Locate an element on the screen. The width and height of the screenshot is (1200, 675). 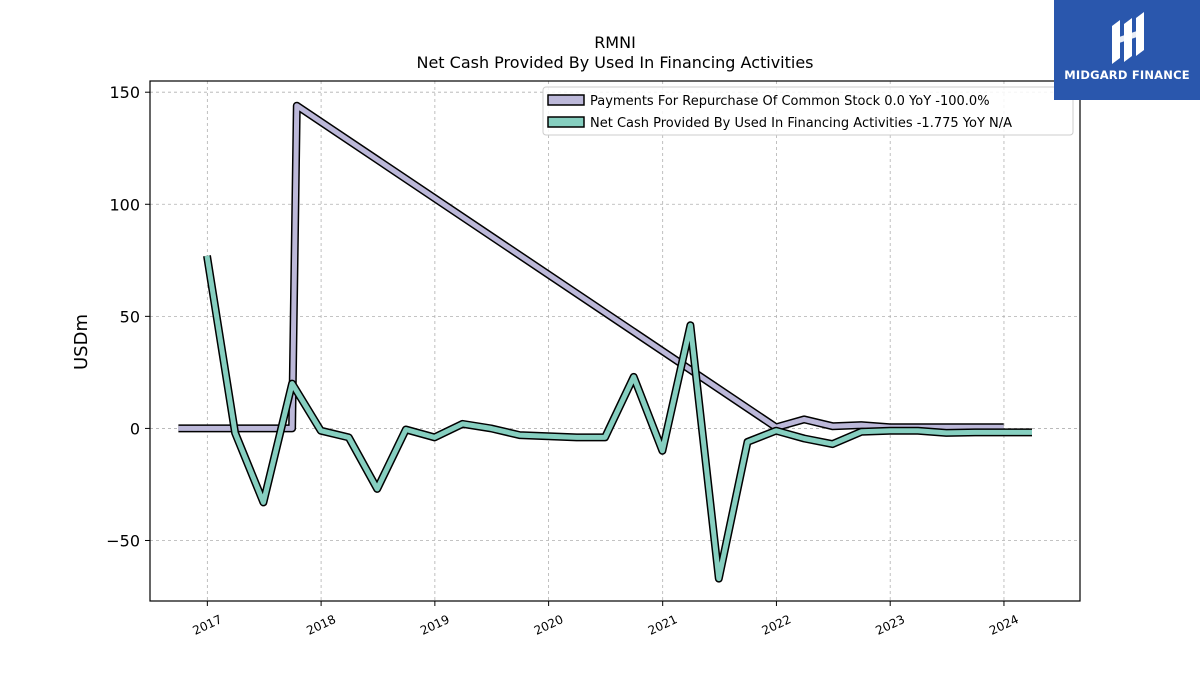
x-tick-label: 2023 is located at coordinates (890, 625).